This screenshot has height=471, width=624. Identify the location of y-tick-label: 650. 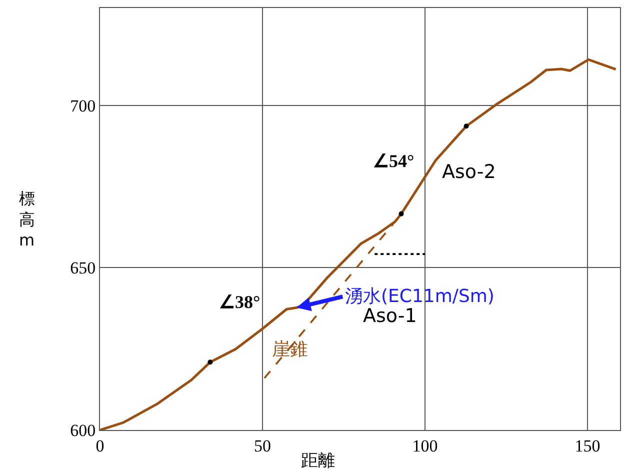
(83, 268).